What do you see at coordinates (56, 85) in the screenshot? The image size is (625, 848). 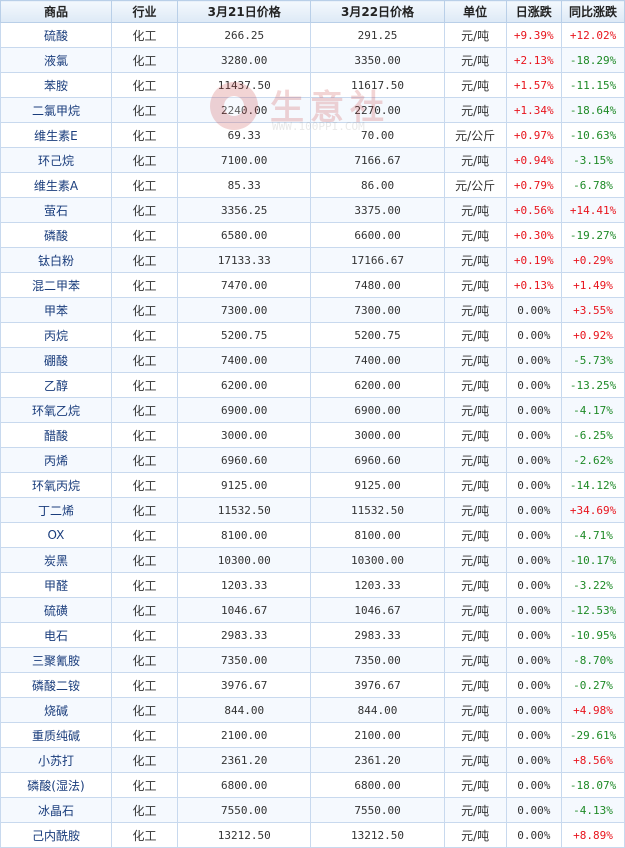 I see `commodity-name: 苯胺` at bounding box center [56, 85].